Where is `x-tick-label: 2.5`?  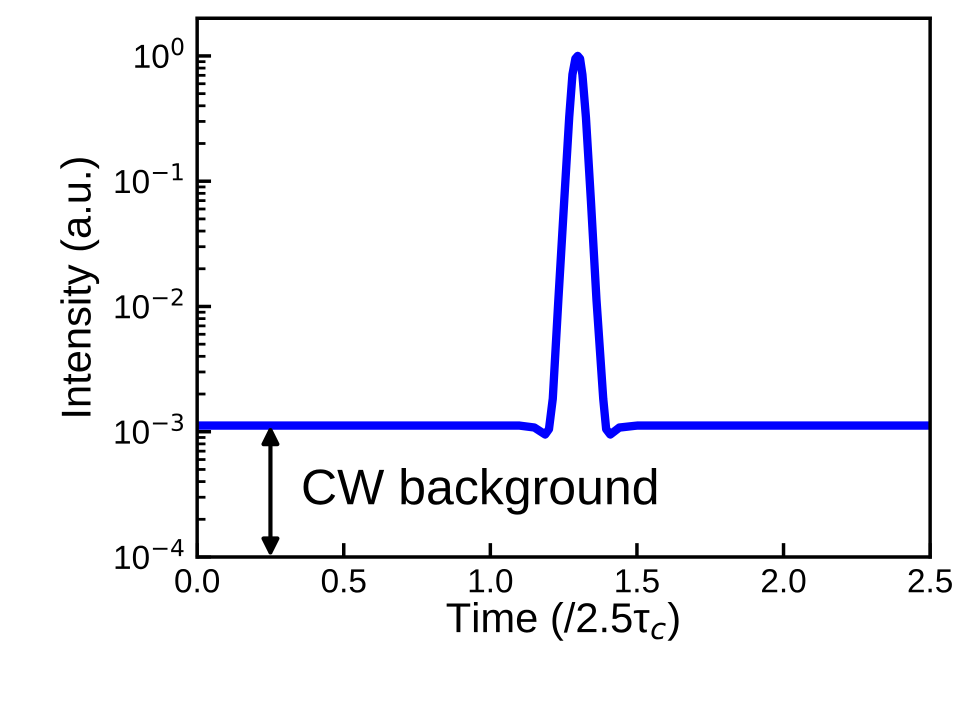
x-tick-label: 2.5 is located at coordinates (930, 581).